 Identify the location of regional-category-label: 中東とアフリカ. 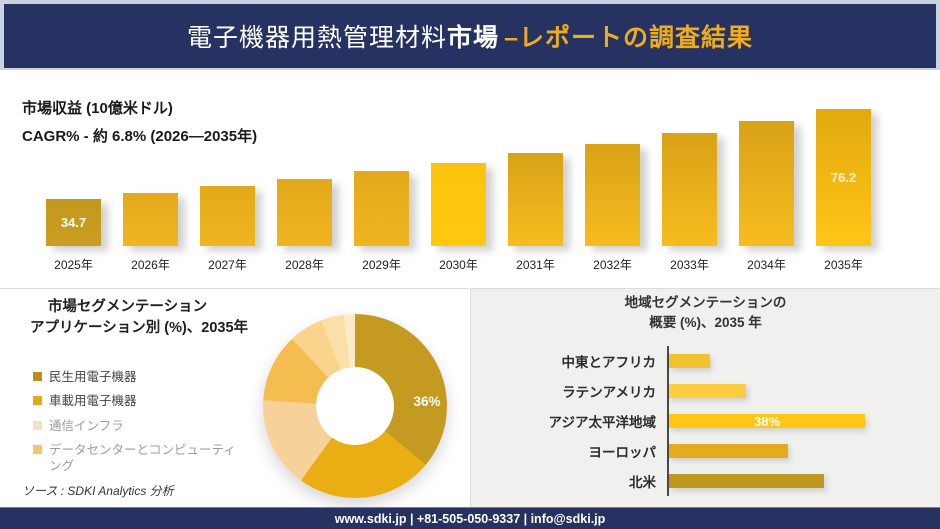
(609, 362).